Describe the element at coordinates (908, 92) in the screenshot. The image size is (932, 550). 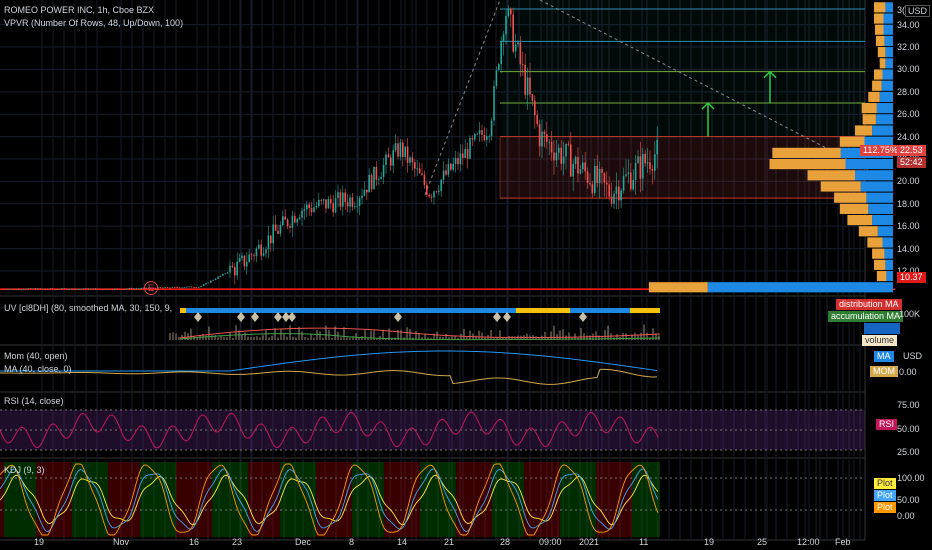
I see `price-tick-label: 28.00` at that location.